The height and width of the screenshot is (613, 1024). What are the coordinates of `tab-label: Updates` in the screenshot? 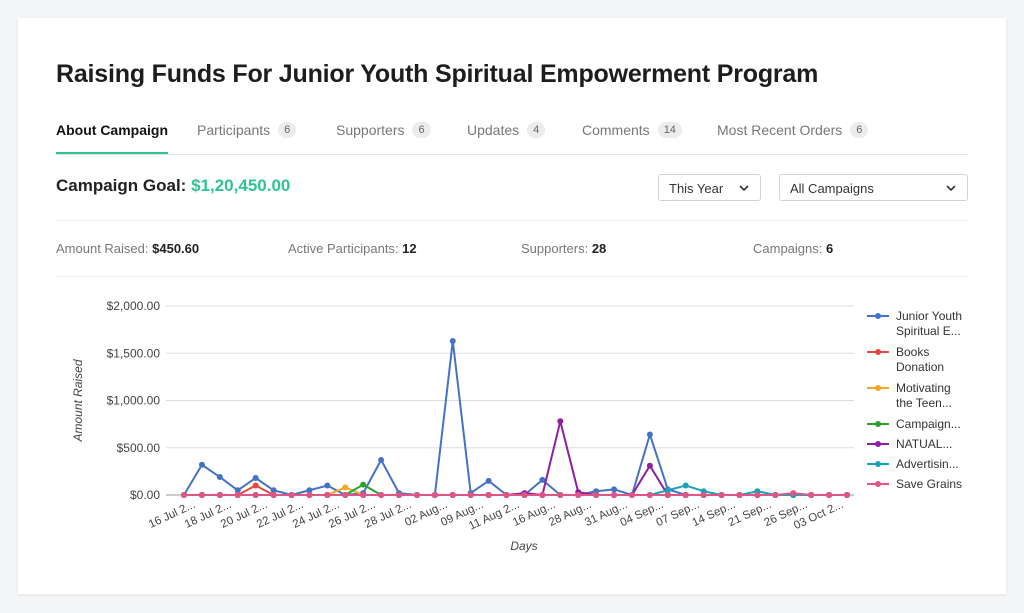 It's located at (493, 130).